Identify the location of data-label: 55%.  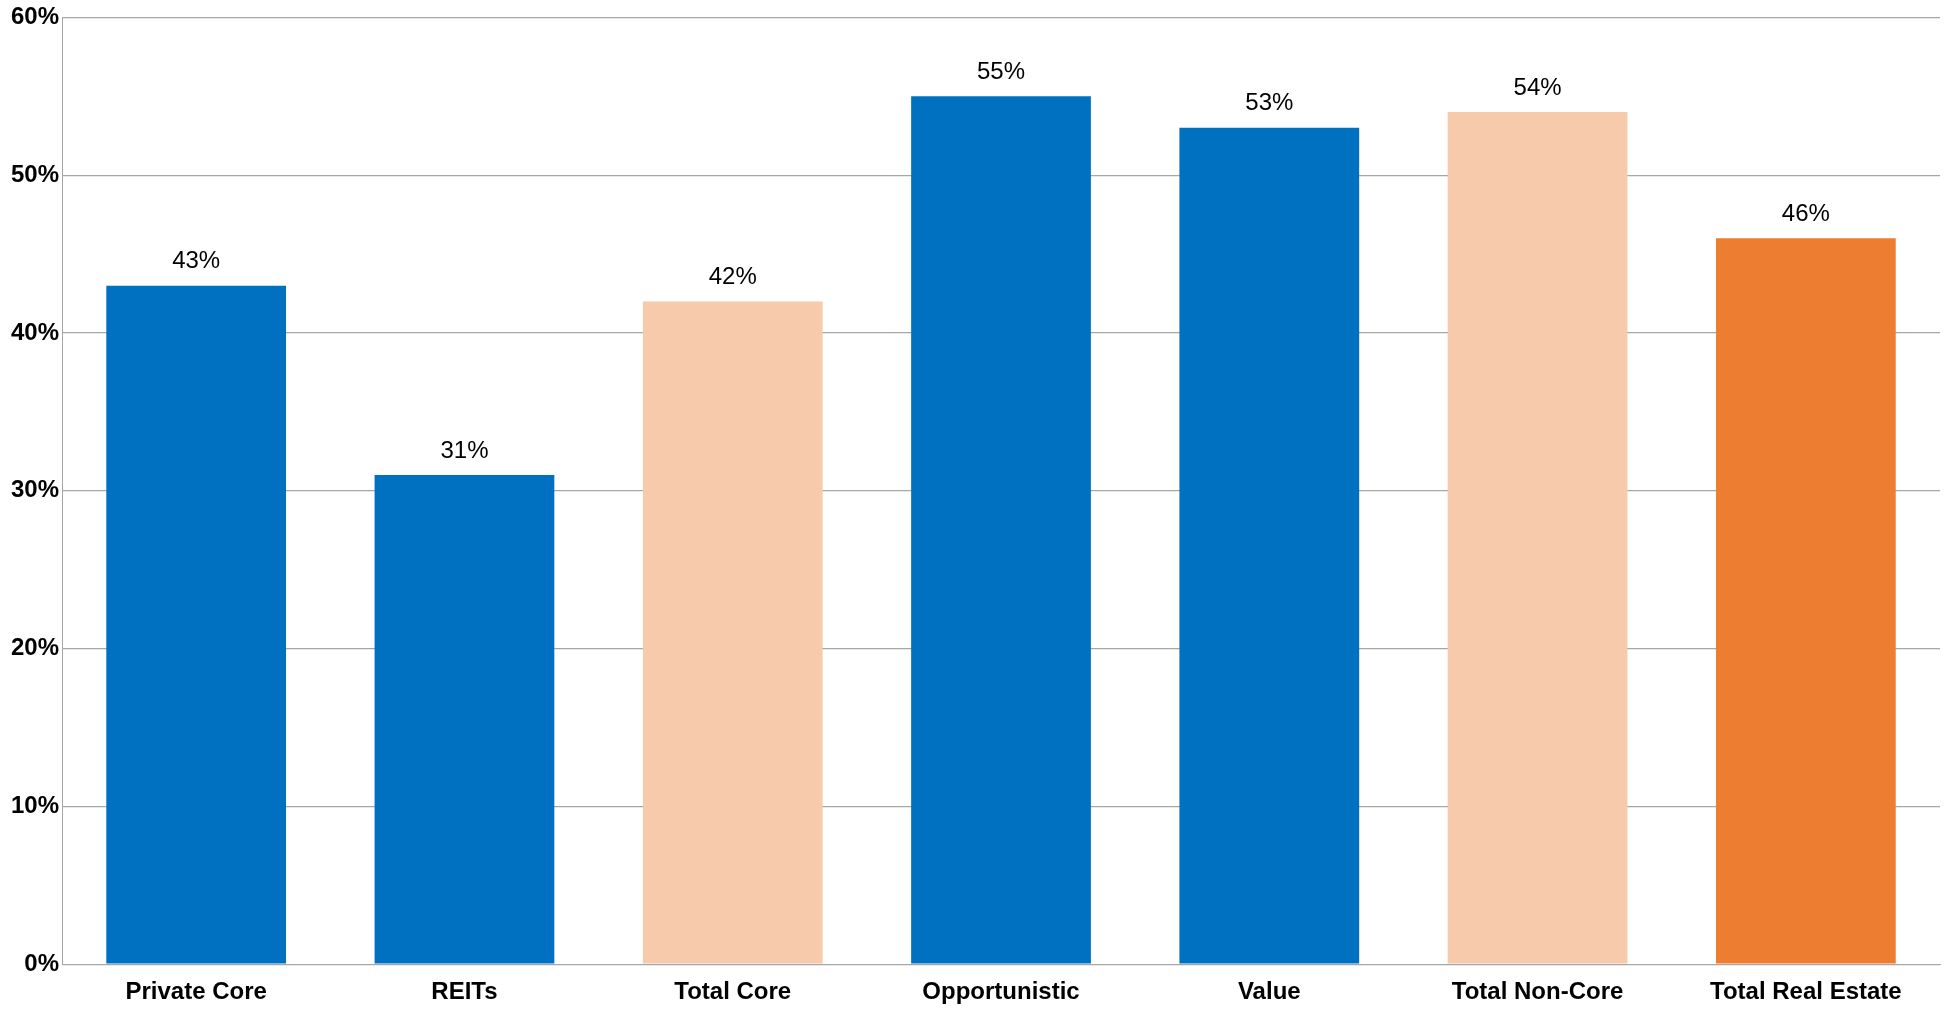
(1001, 70).